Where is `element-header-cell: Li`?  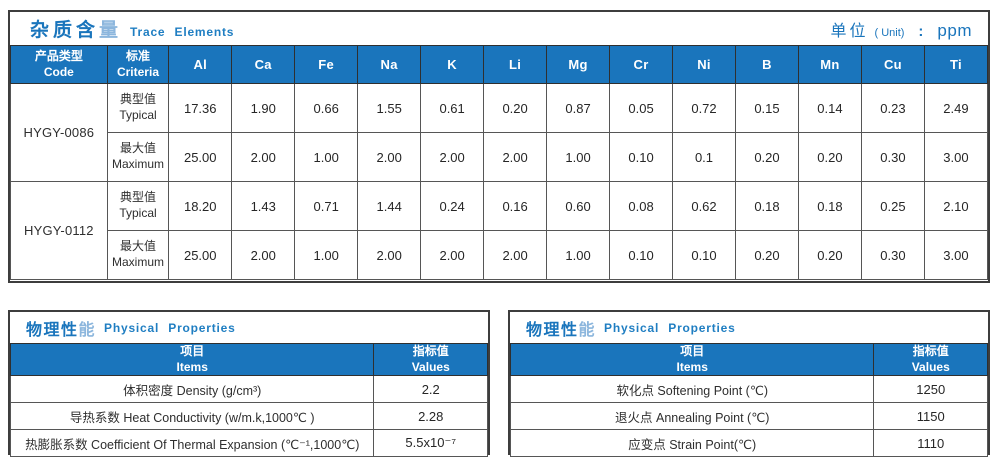 element-header-cell: Li is located at coordinates (515, 64).